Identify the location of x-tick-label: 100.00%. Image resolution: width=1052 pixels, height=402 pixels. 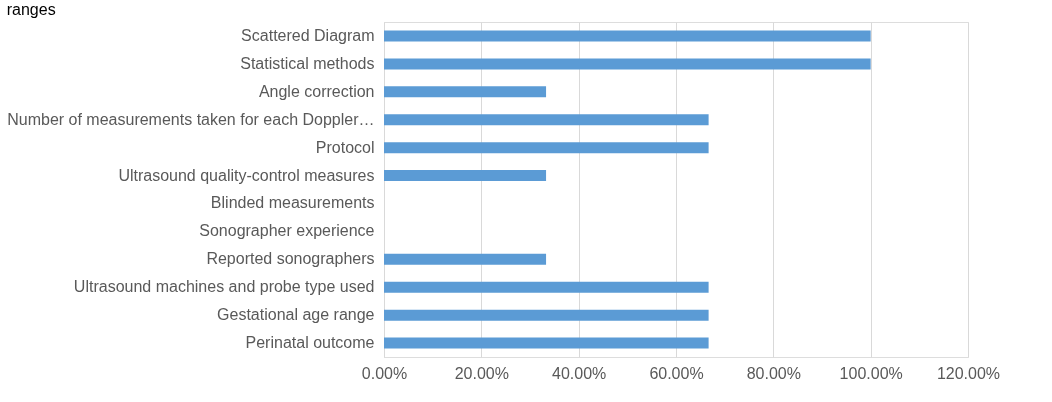
(871, 373).